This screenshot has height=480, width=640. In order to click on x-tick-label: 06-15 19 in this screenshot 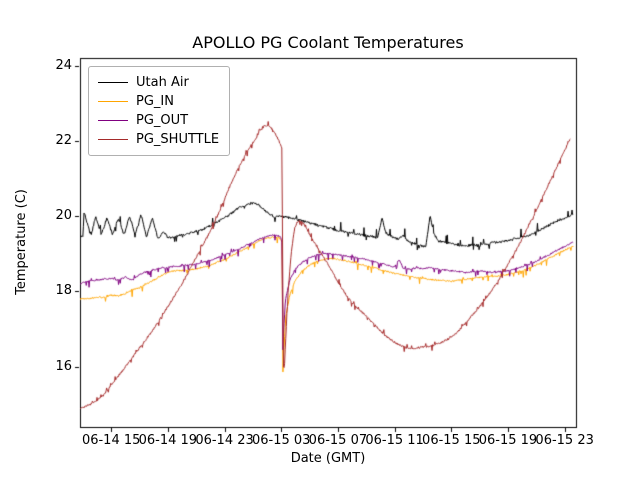, I will do `click(508, 440)`.